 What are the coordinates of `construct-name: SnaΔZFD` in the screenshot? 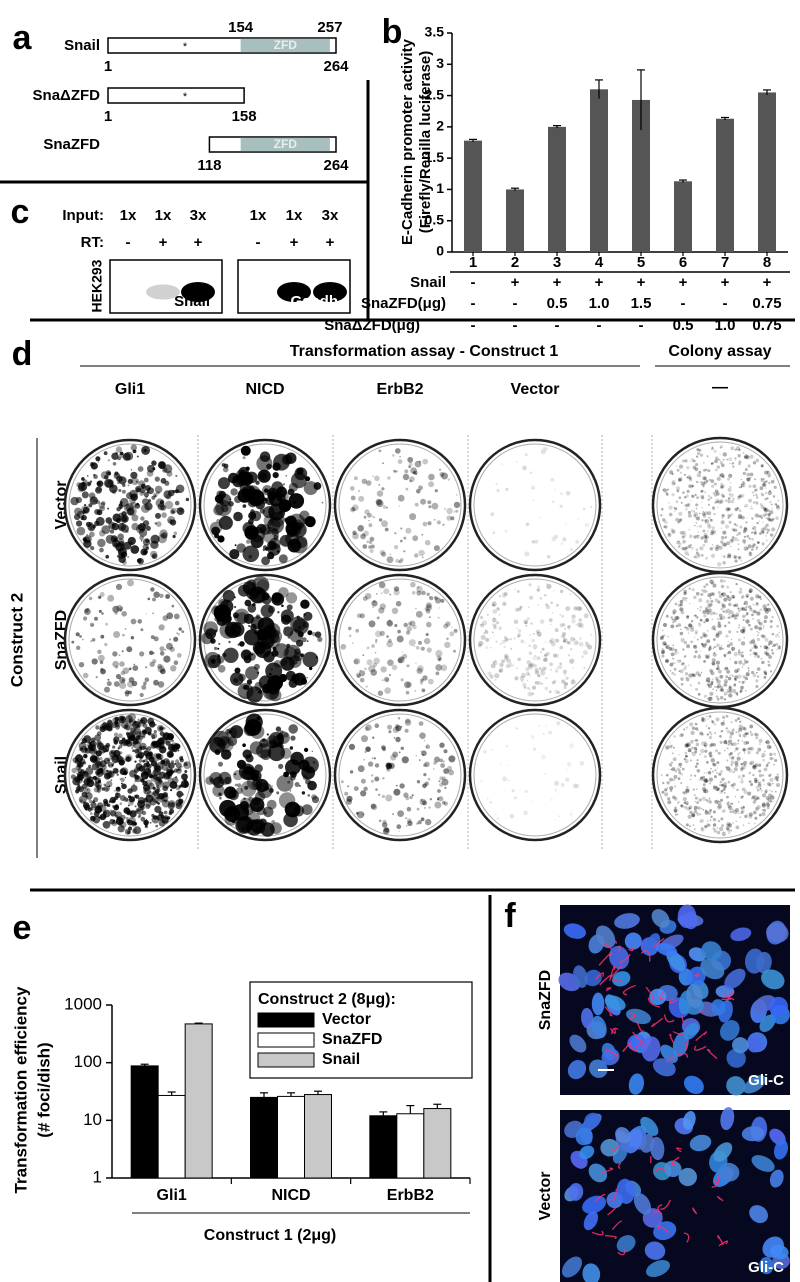 It's located at (67, 95).